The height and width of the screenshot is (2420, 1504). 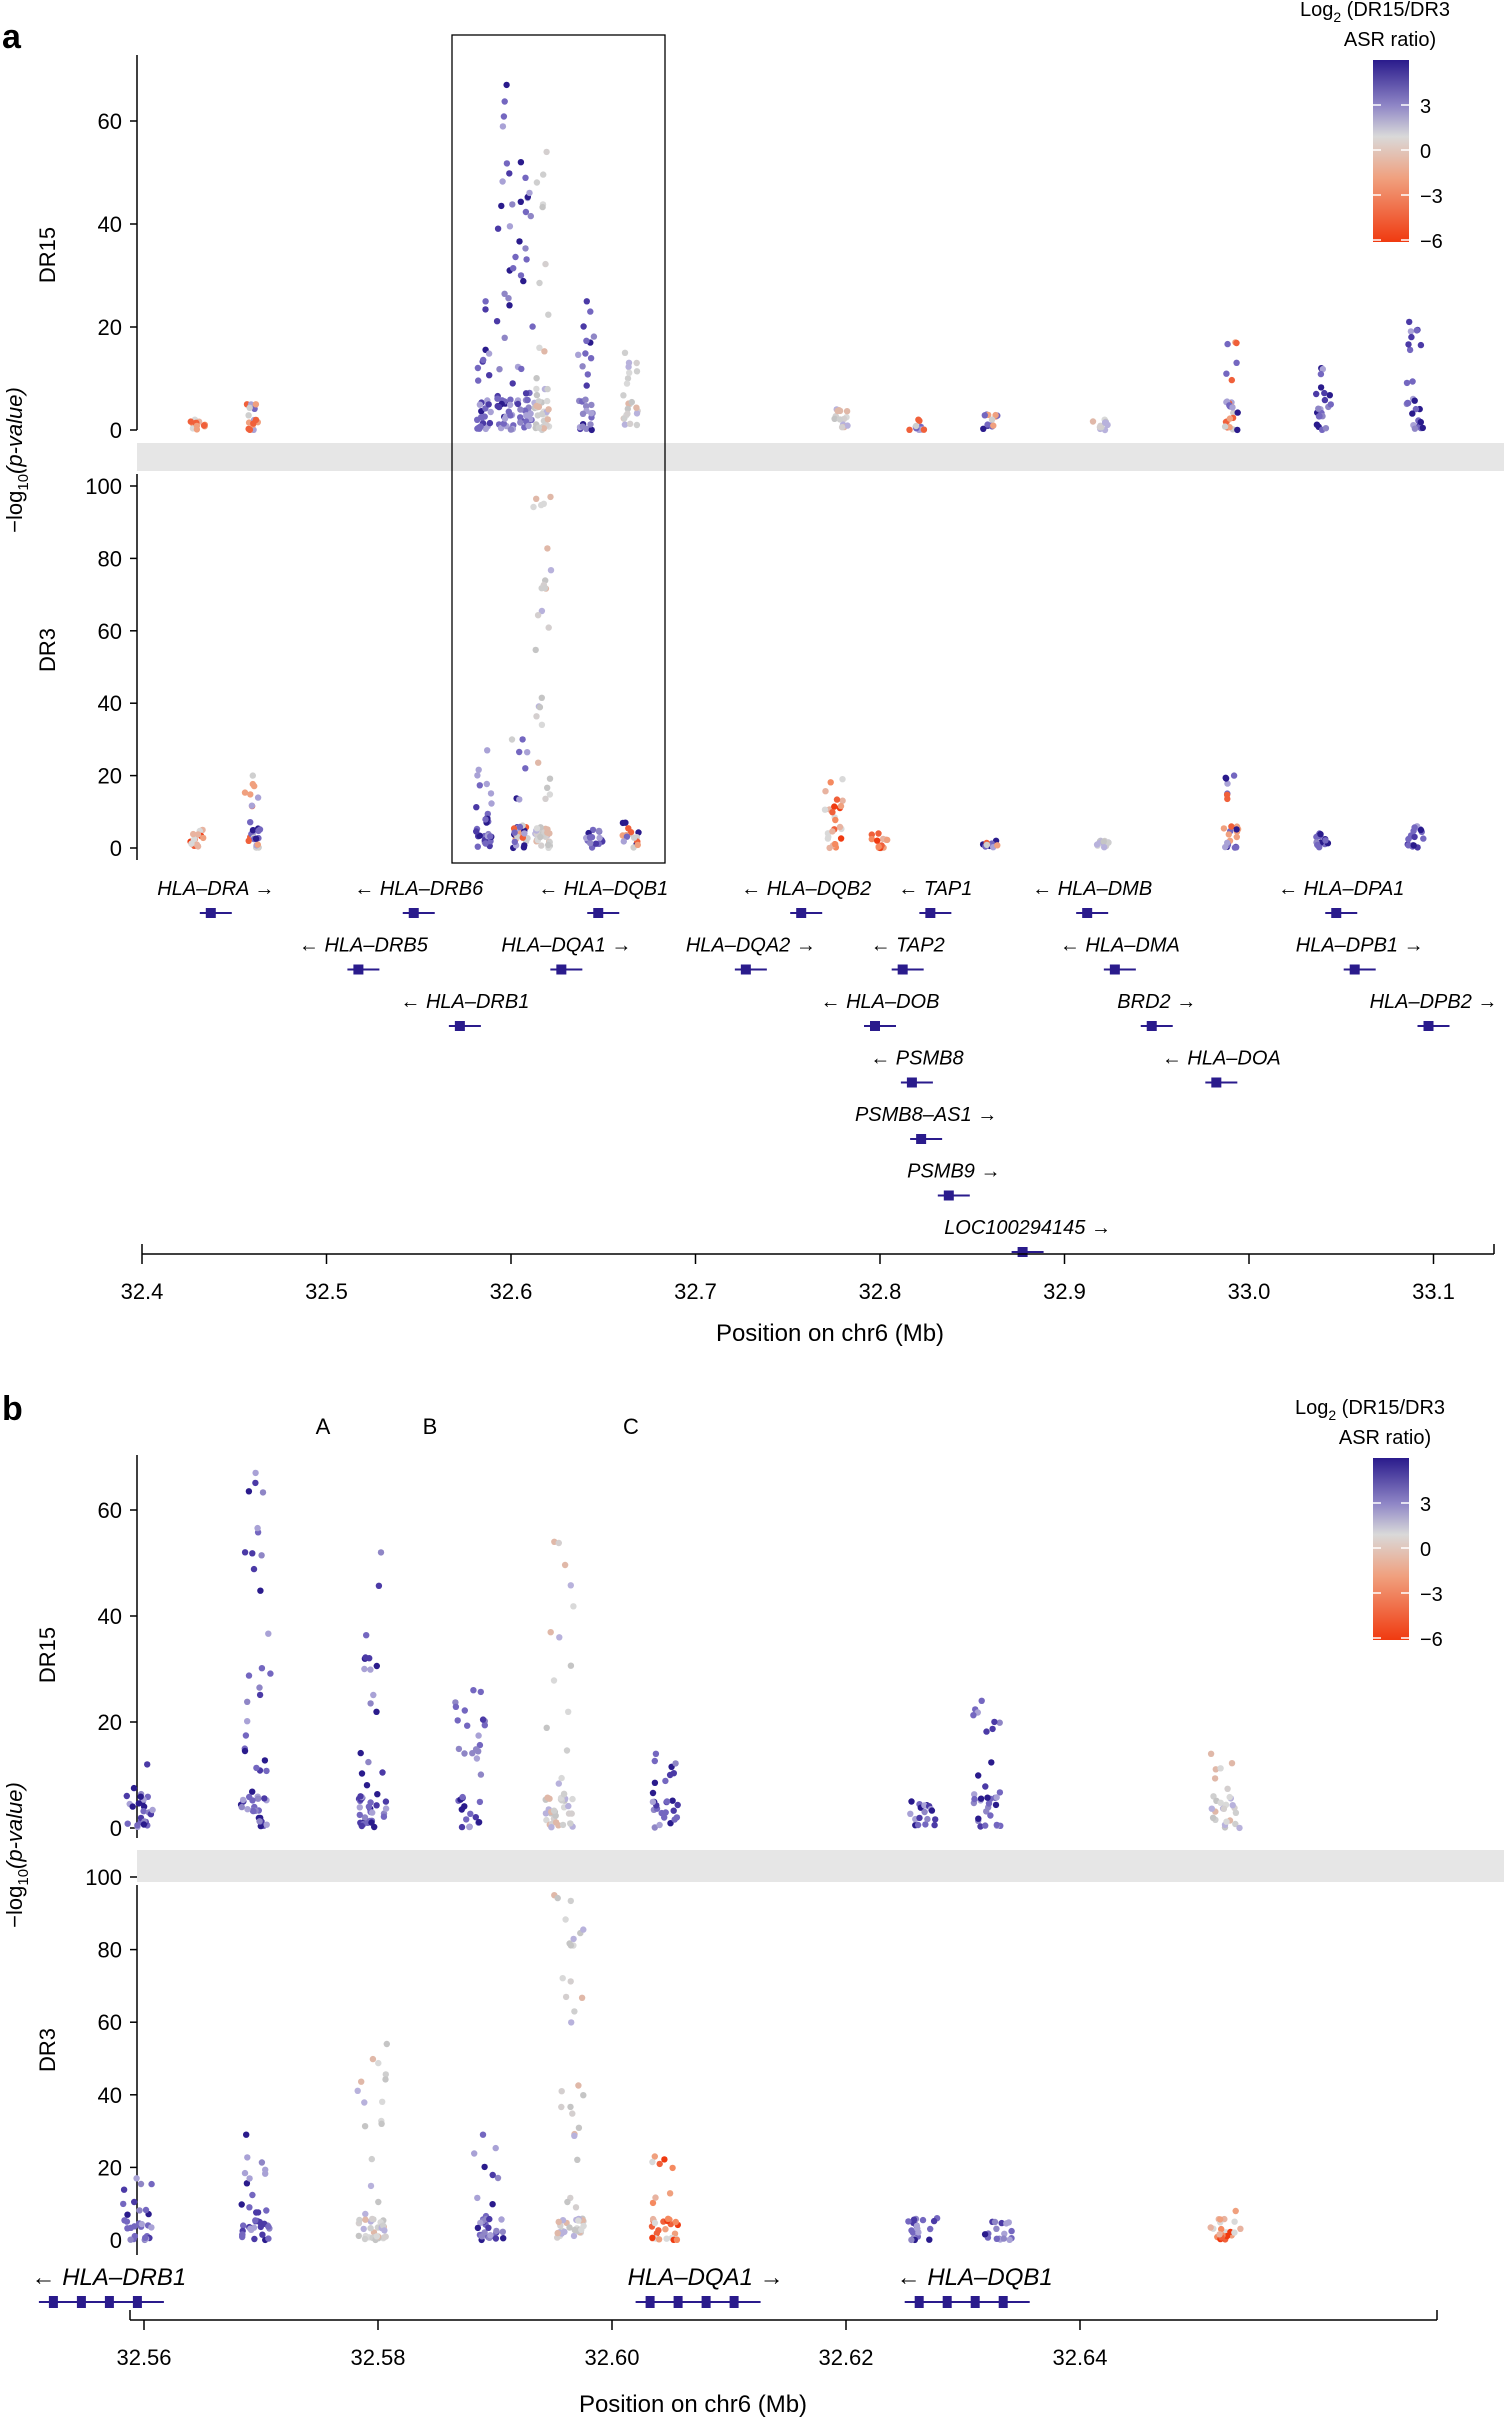 I want to click on panel-a-legend-ticks: 3 0 −3 −6, so click(x=1408, y=174).